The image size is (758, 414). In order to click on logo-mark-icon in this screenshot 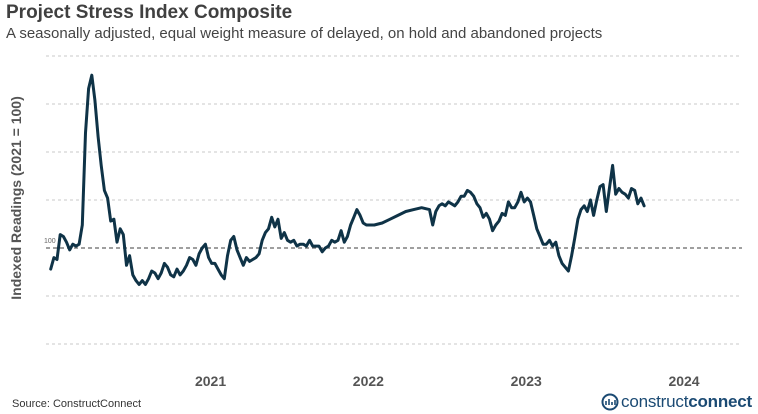, I will do `click(610, 402)`.